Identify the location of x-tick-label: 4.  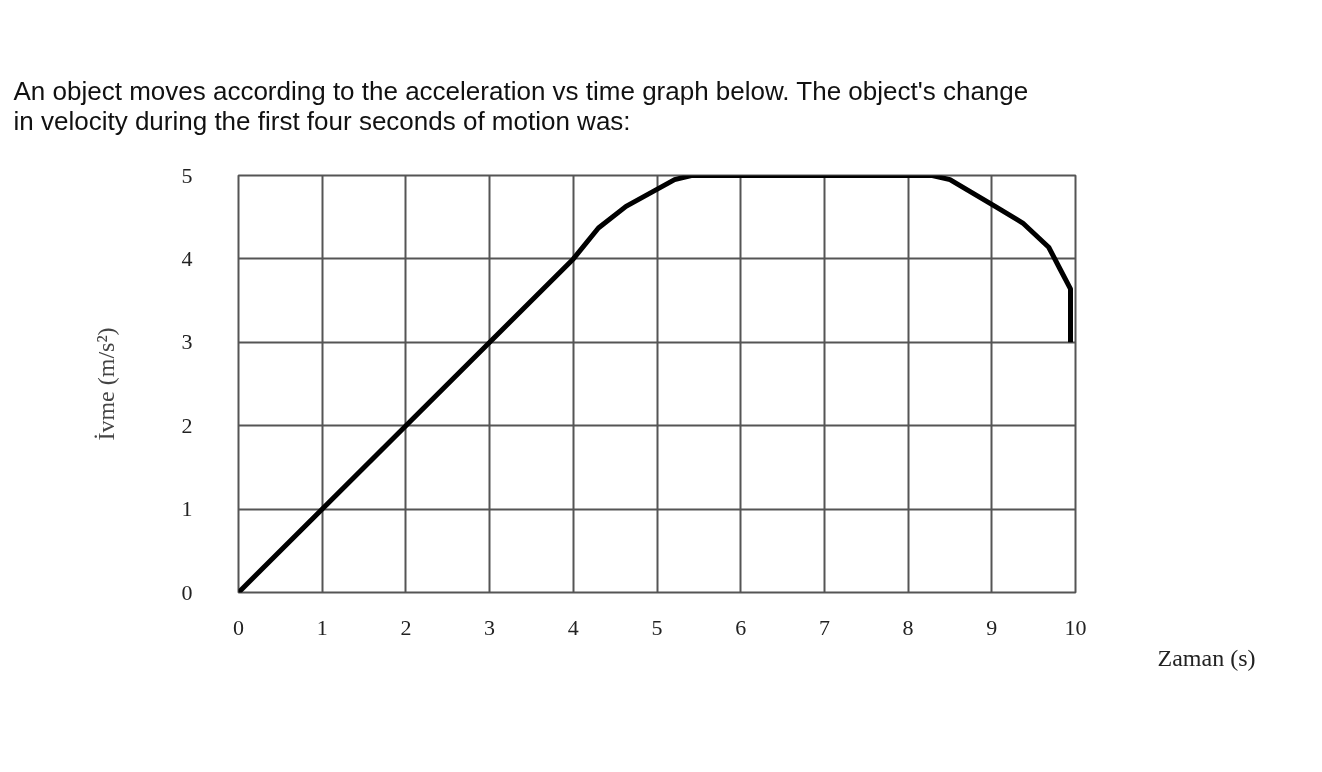
(573, 627).